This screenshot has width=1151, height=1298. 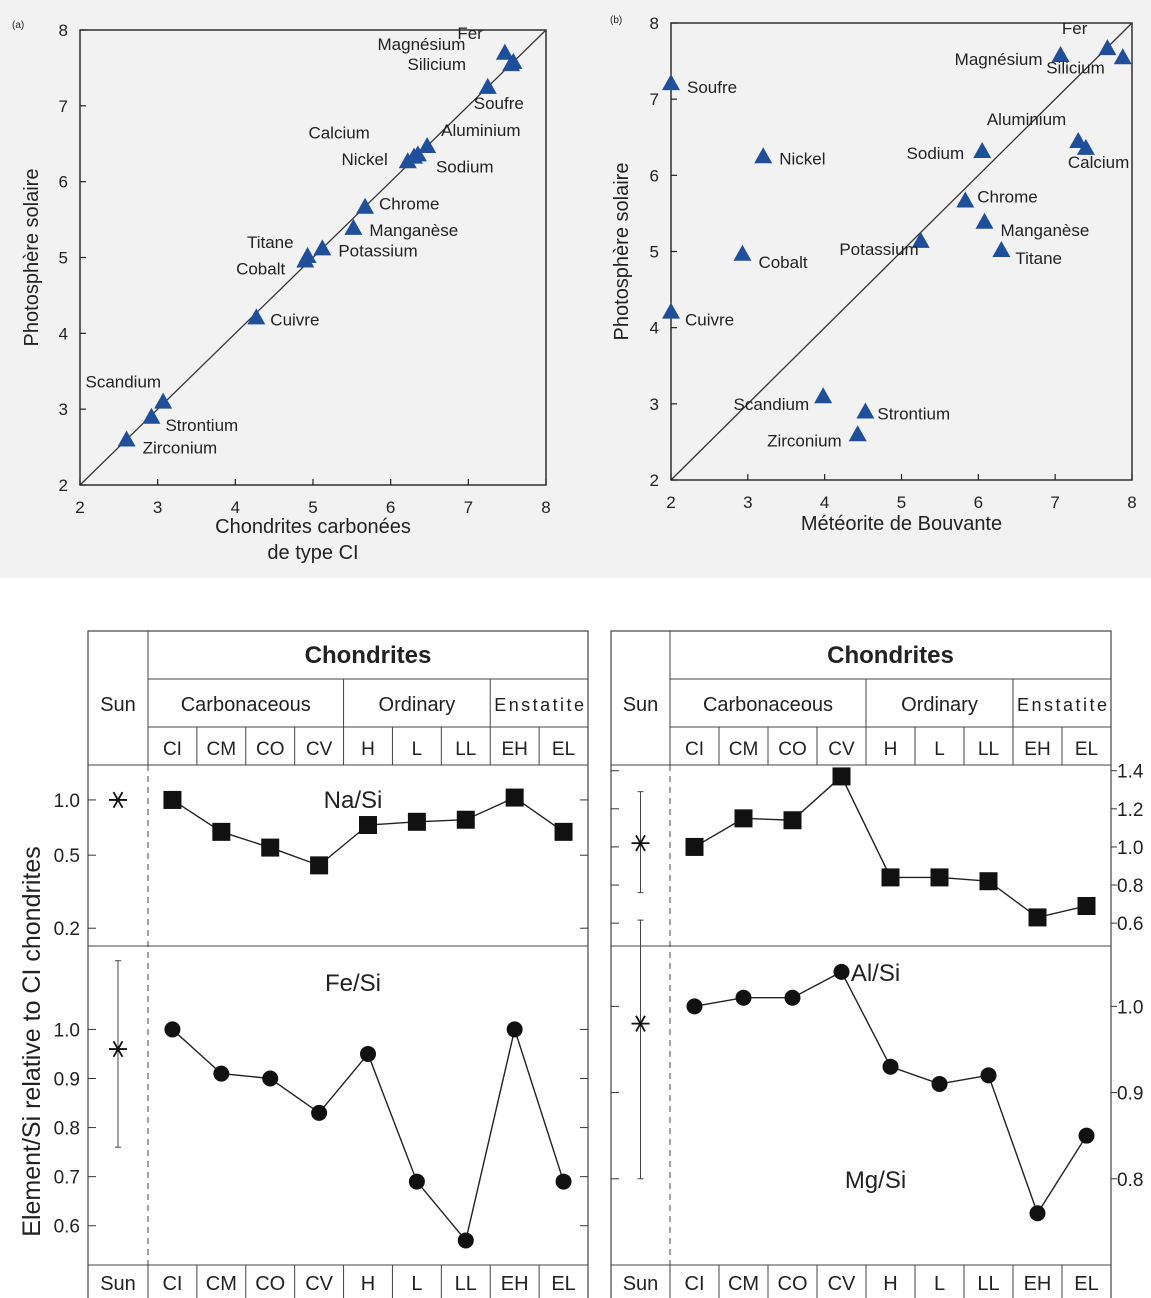 I want to click on x-axis-label: Météorite de Bouvante, so click(x=901, y=524).